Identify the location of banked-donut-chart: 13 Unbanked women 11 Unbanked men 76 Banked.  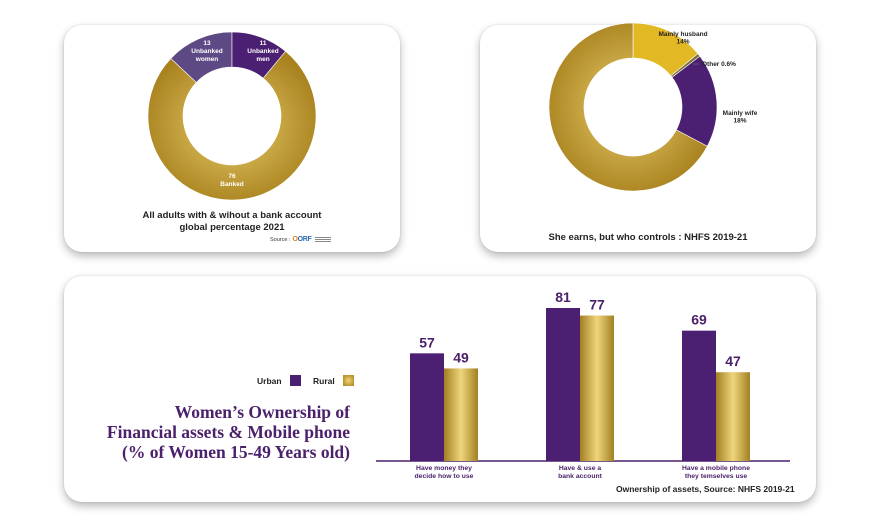
(232, 116).